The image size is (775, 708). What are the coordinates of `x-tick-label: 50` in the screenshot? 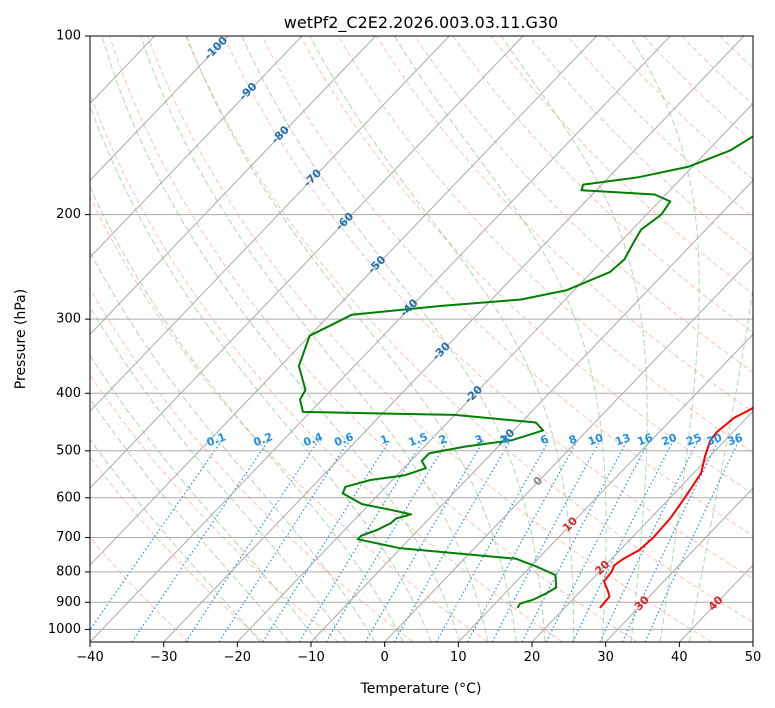 It's located at (753, 657).